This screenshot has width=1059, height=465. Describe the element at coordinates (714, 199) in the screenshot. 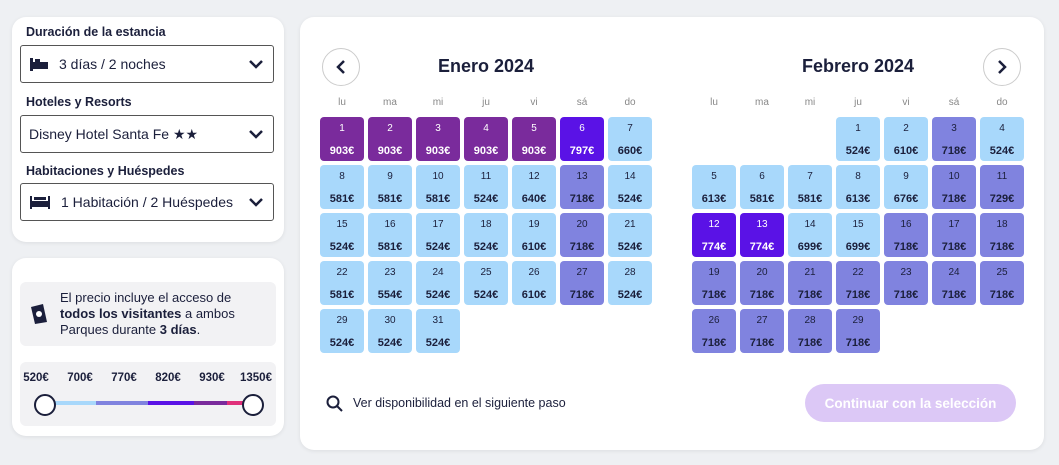

I see `day-price: 613€` at that location.